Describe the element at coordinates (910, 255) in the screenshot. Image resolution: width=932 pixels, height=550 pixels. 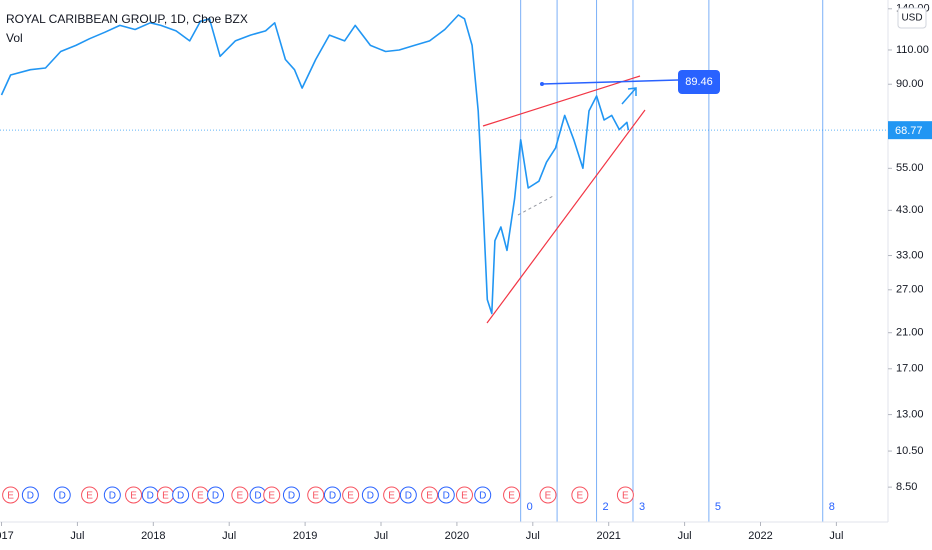
I see `y-tick-label: 33.00` at that location.